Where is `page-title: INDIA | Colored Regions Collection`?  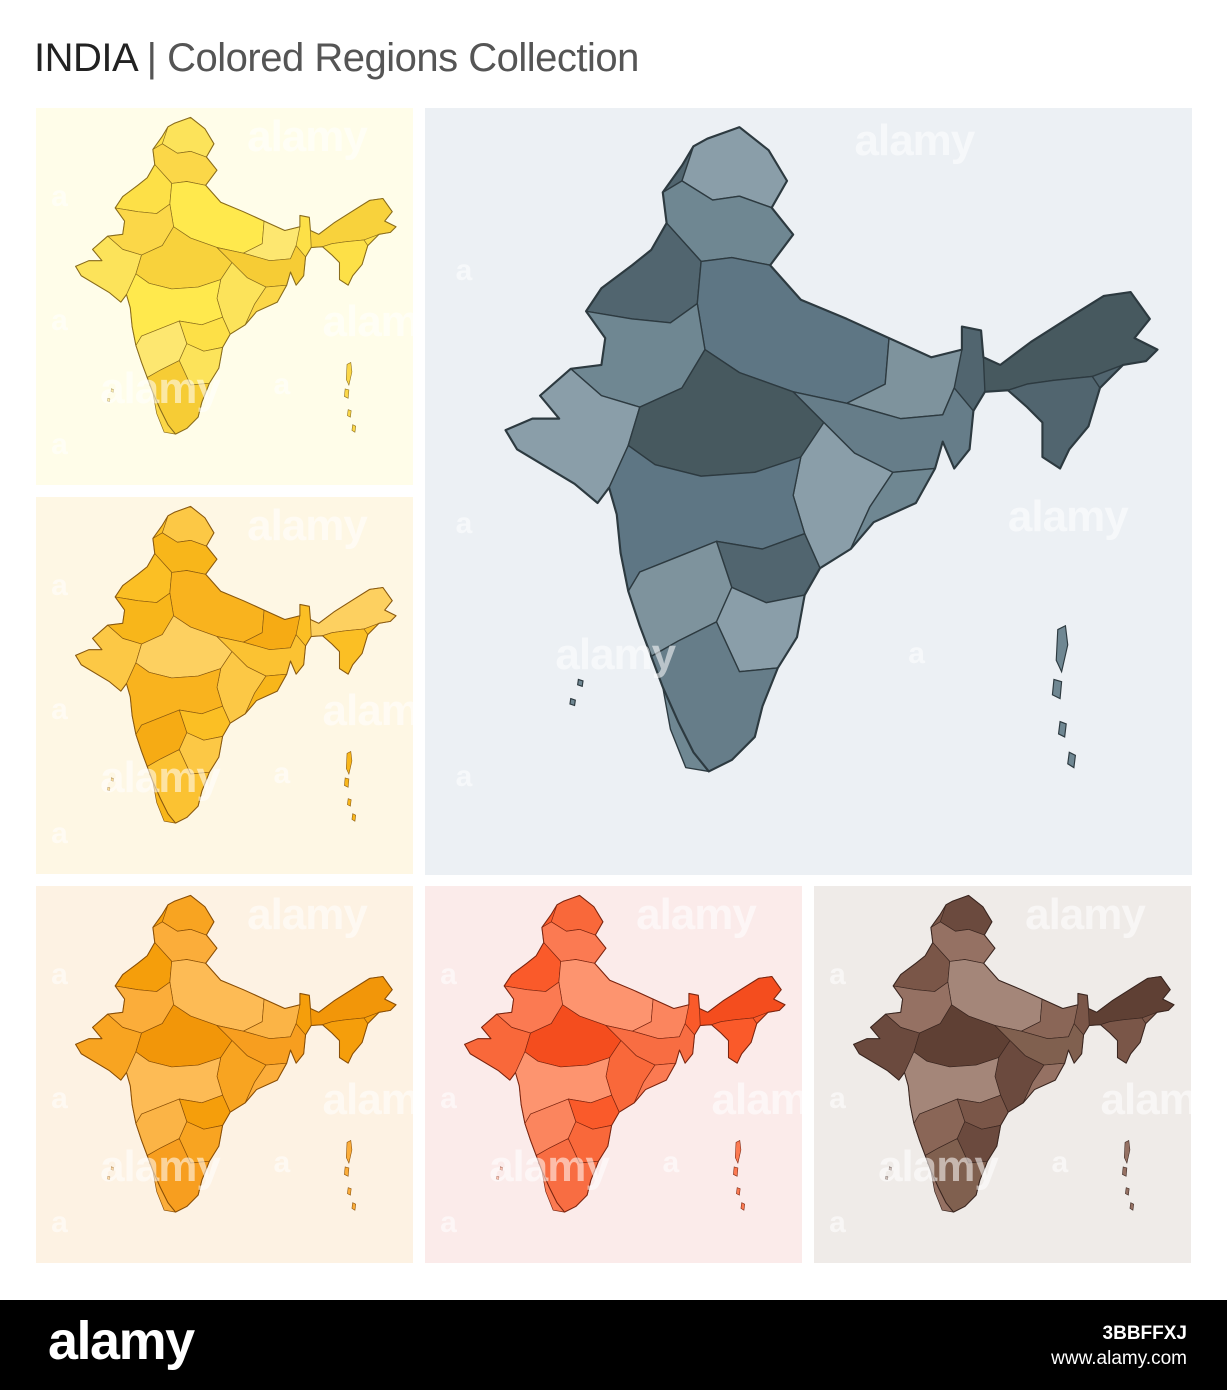
page-title: INDIA | Colored Regions Collection is located at coordinates (336, 58).